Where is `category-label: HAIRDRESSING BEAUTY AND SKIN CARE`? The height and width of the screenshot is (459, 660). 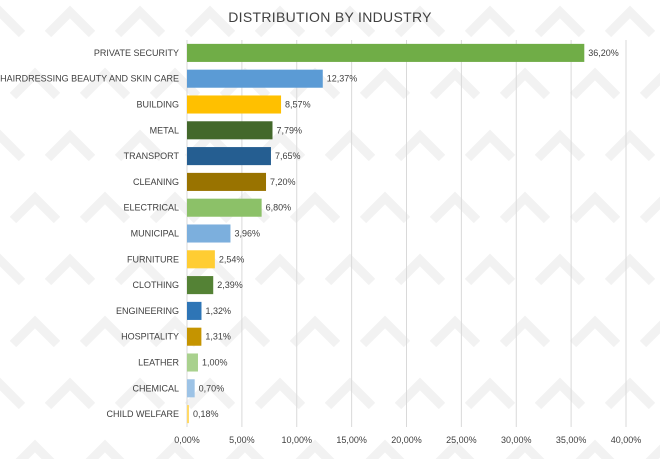 category-label: HAIRDRESSING BEAUTY AND SKIN CARE is located at coordinates (89, 79).